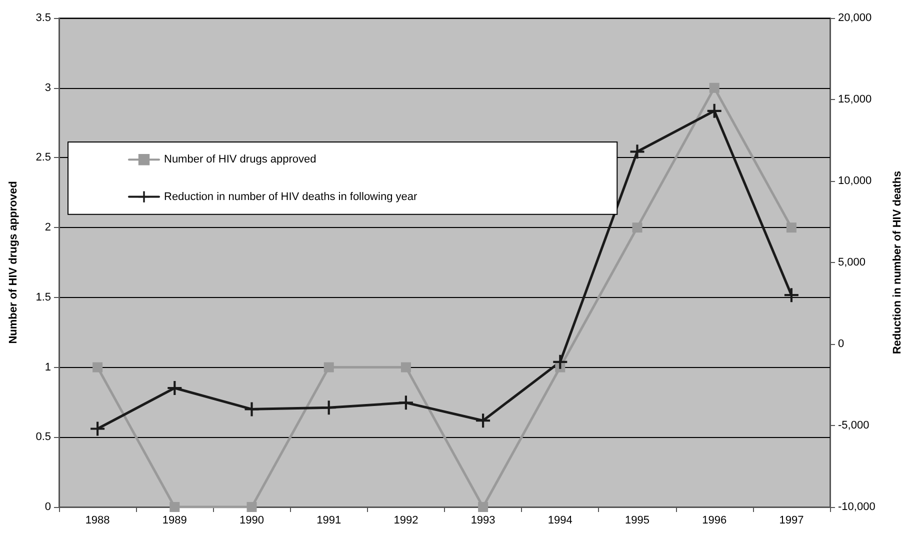 The width and height of the screenshot is (913, 533). What do you see at coordinates (43, 18) in the screenshot?
I see `y-tick-label: 3.5` at bounding box center [43, 18].